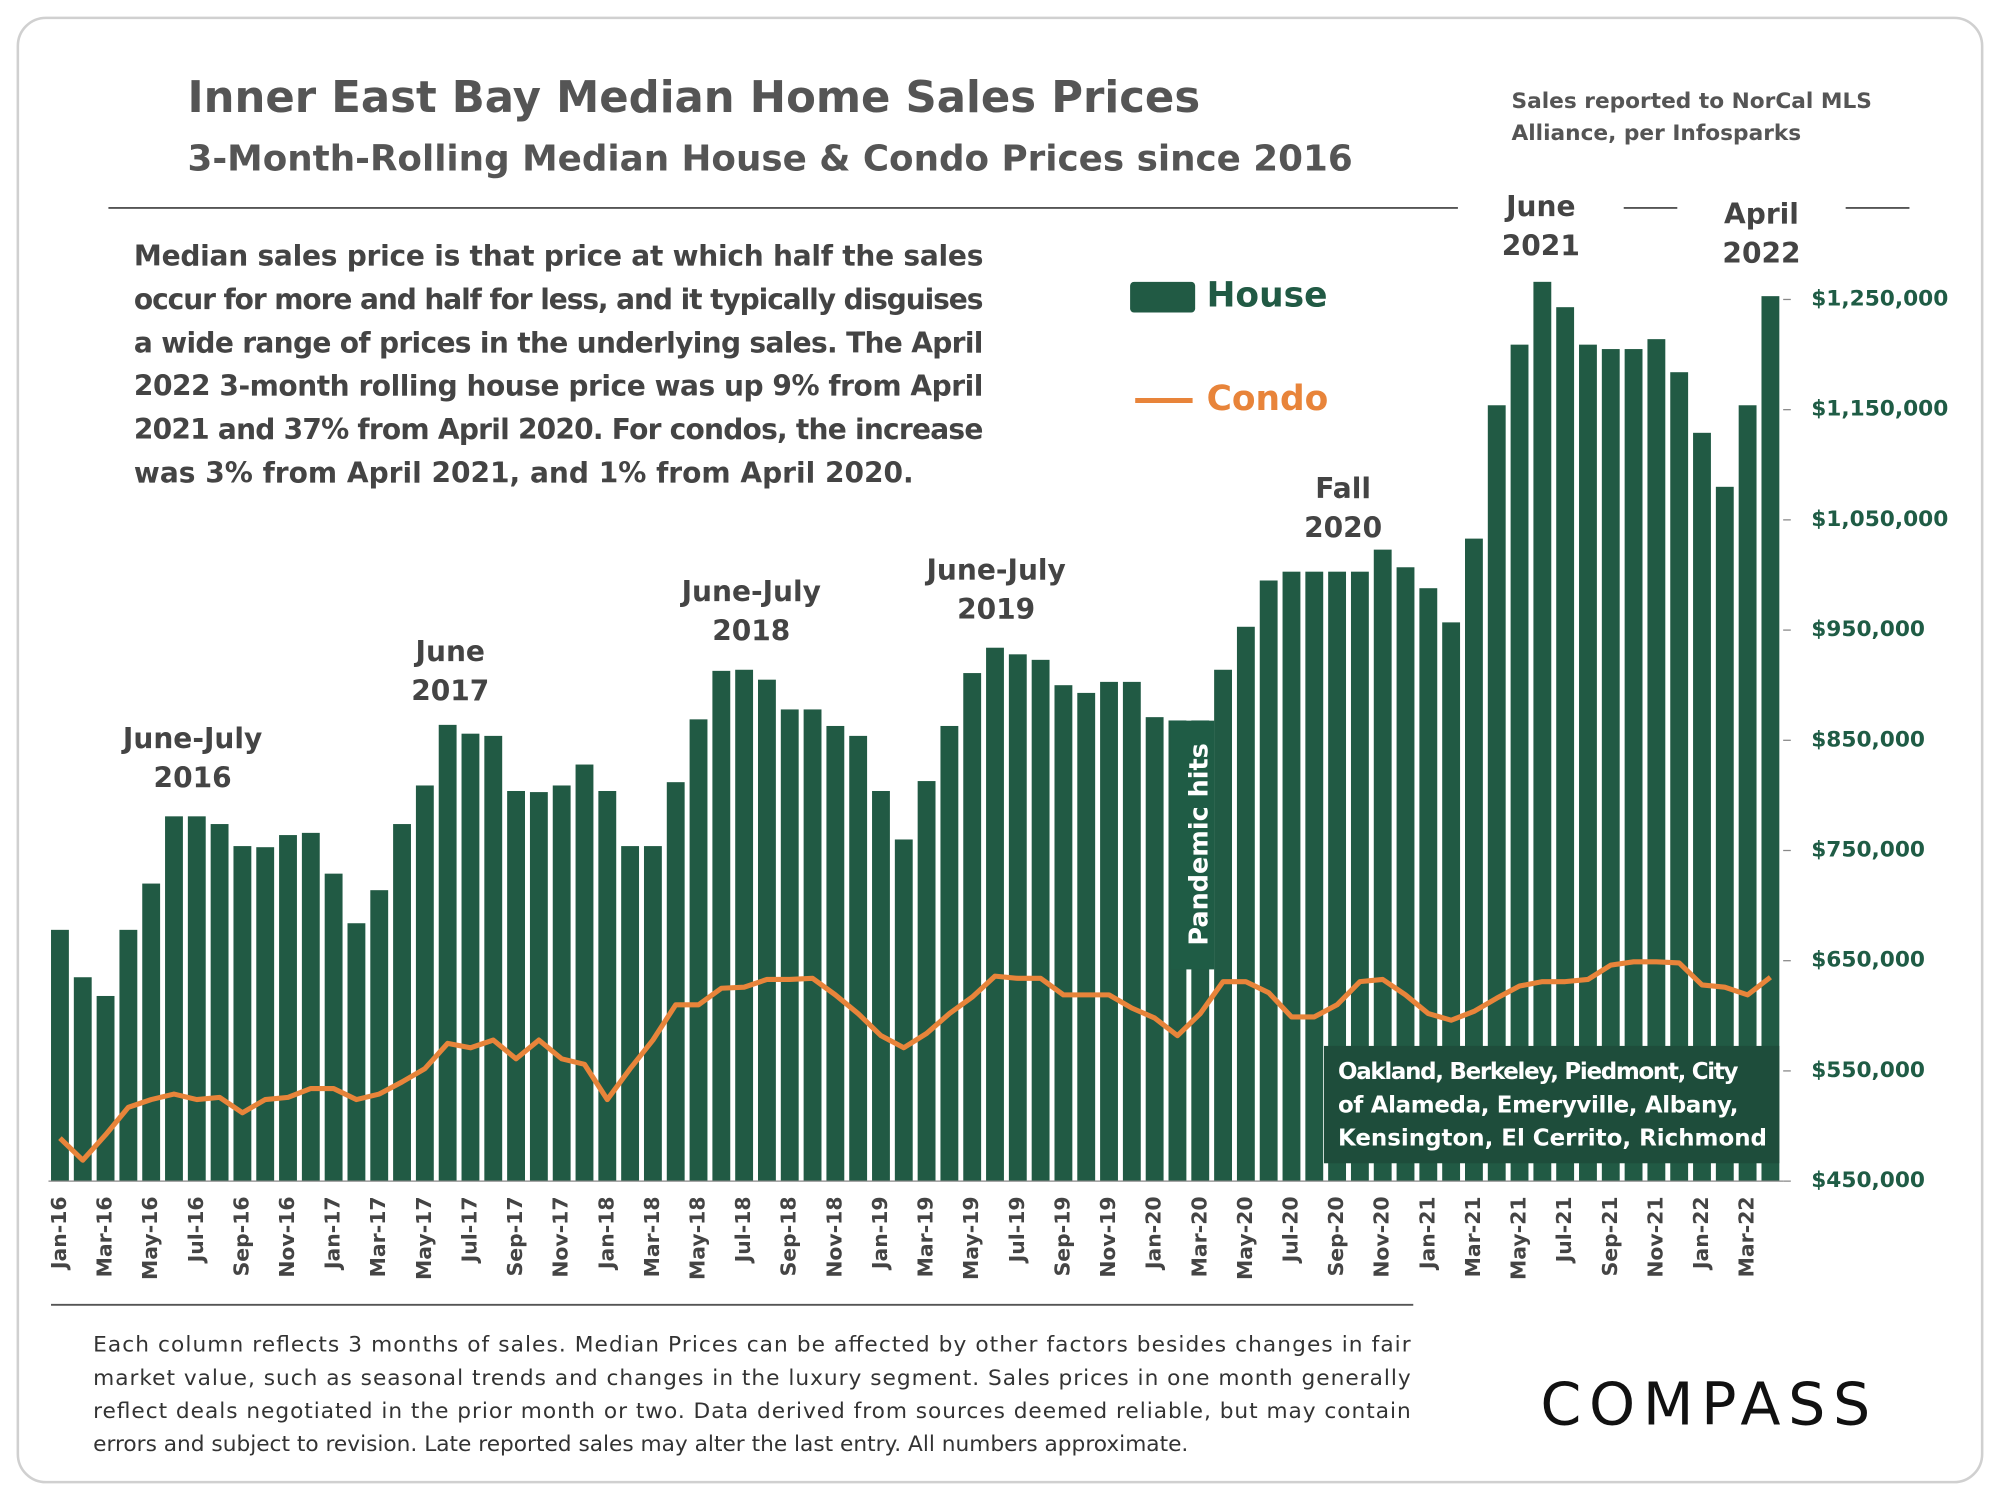 The width and height of the screenshot is (2000, 1500). I want to click on y-tick-label: $1,150,000, so click(1879, 409).